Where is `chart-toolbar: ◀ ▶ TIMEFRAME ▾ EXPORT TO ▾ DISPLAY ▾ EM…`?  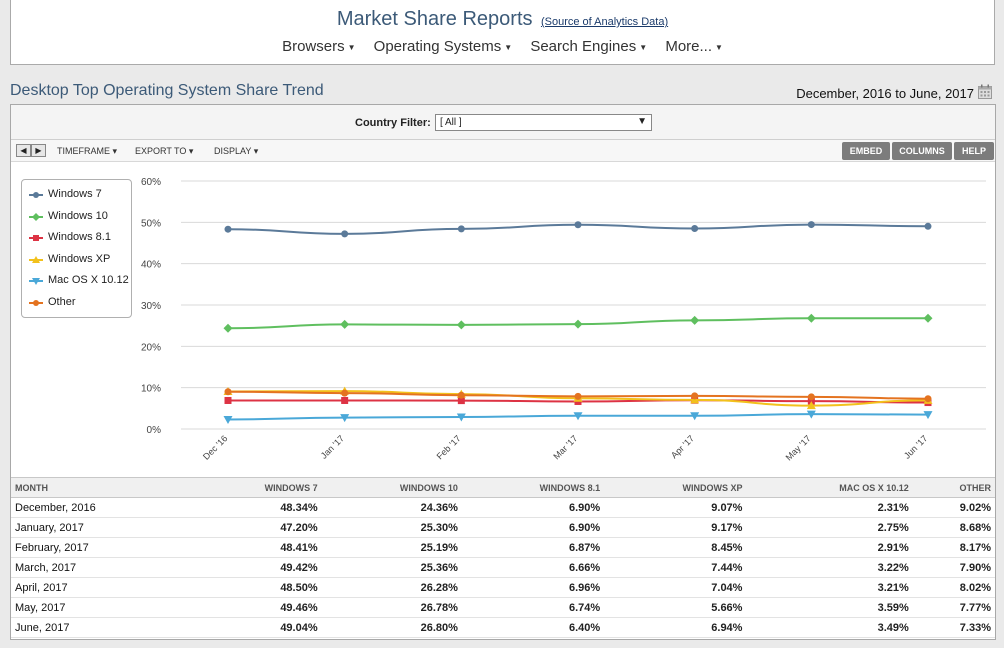 chart-toolbar: ◀ ▶ TIMEFRAME ▾ EXPORT TO ▾ DISPLAY ▾ EM… is located at coordinates (503, 151).